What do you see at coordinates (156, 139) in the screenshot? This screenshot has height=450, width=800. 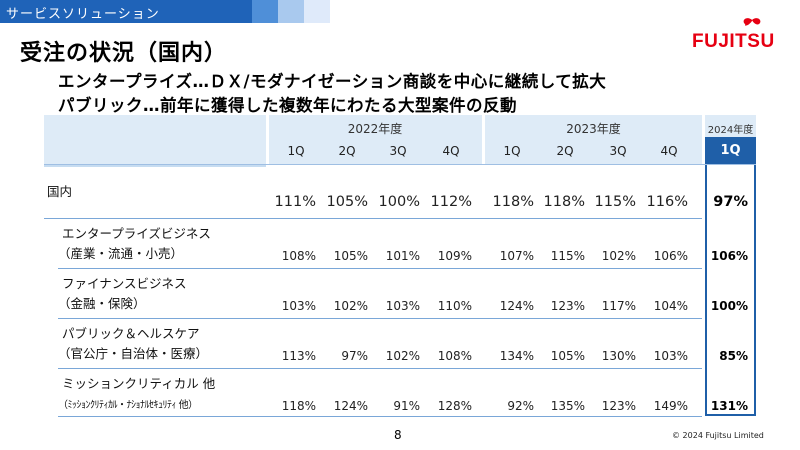 I see `table-header-label-area` at bounding box center [156, 139].